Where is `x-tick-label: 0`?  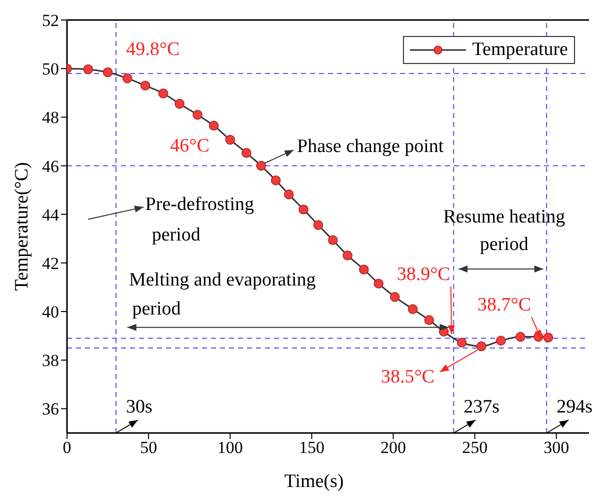 x-tick-label: 0 is located at coordinates (67, 448).